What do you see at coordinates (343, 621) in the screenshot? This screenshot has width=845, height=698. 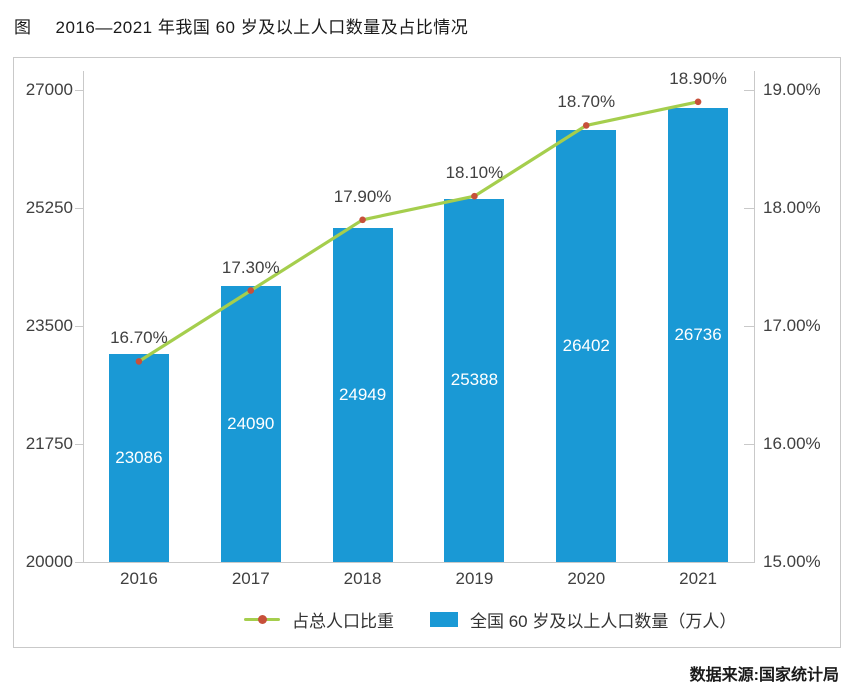 I see `legend-label-line-series: 占总人口比重` at bounding box center [343, 621].